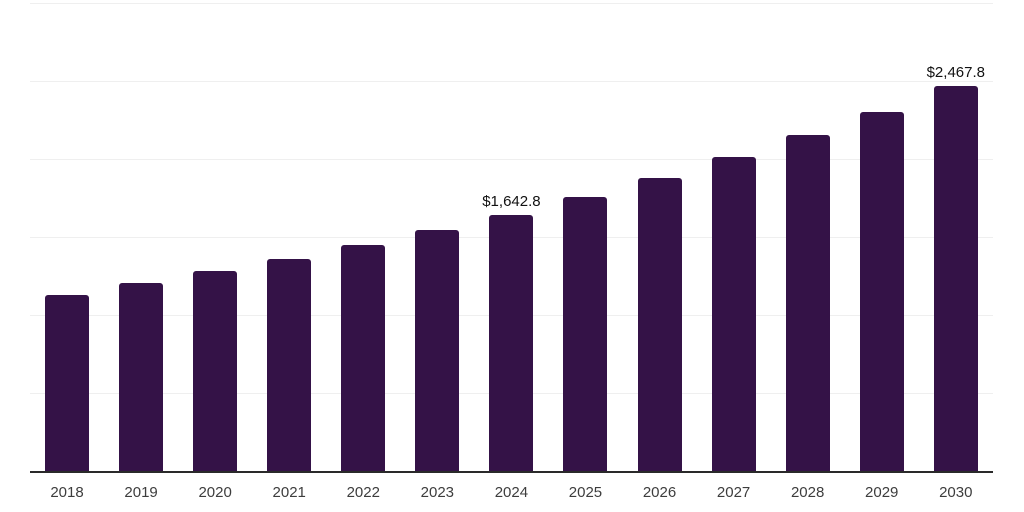 This screenshot has width=1024, height=512. Describe the element at coordinates (141, 237) in the screenshot. I see `bar-slot-2019` at that location.